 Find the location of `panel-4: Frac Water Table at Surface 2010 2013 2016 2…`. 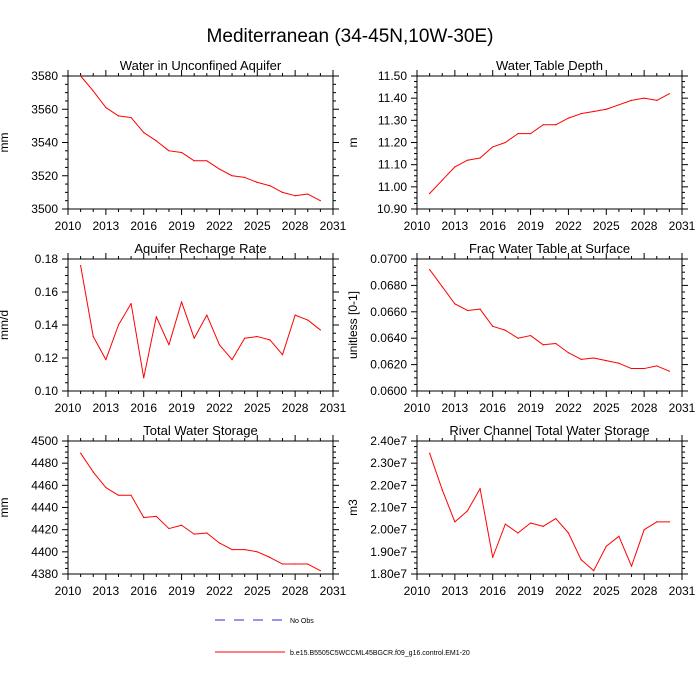

panel-4: Frac Water Table at Surface 2010 2013 2016 2… is located at coordinates (521, 328).